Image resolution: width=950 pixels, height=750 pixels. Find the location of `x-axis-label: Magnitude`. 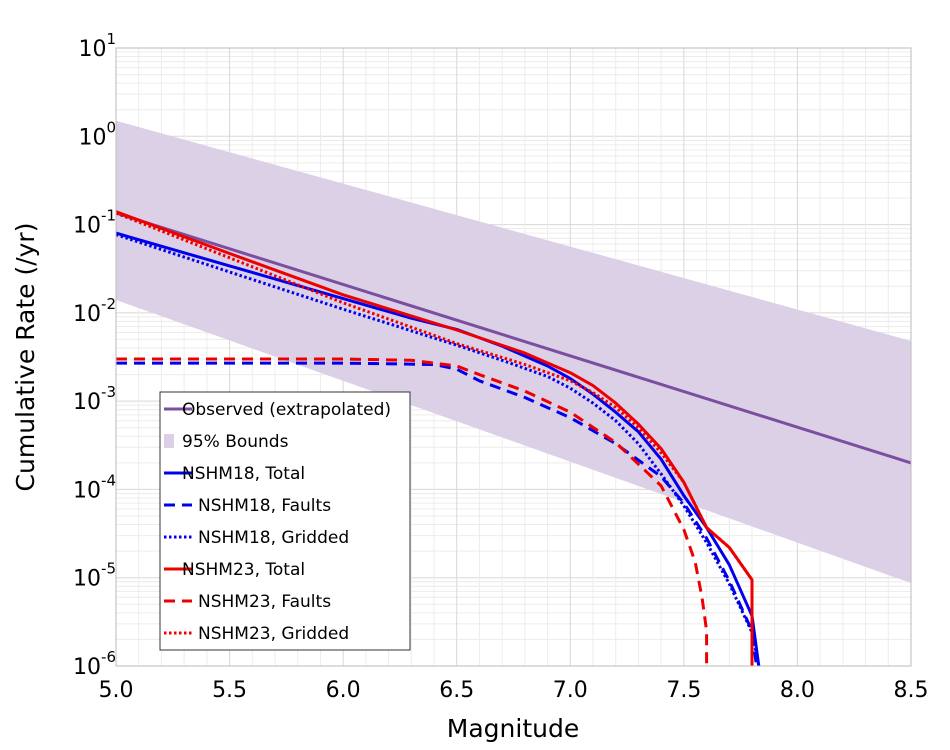

x-axis-label: Magnitude is located at coordinates (513, 728).